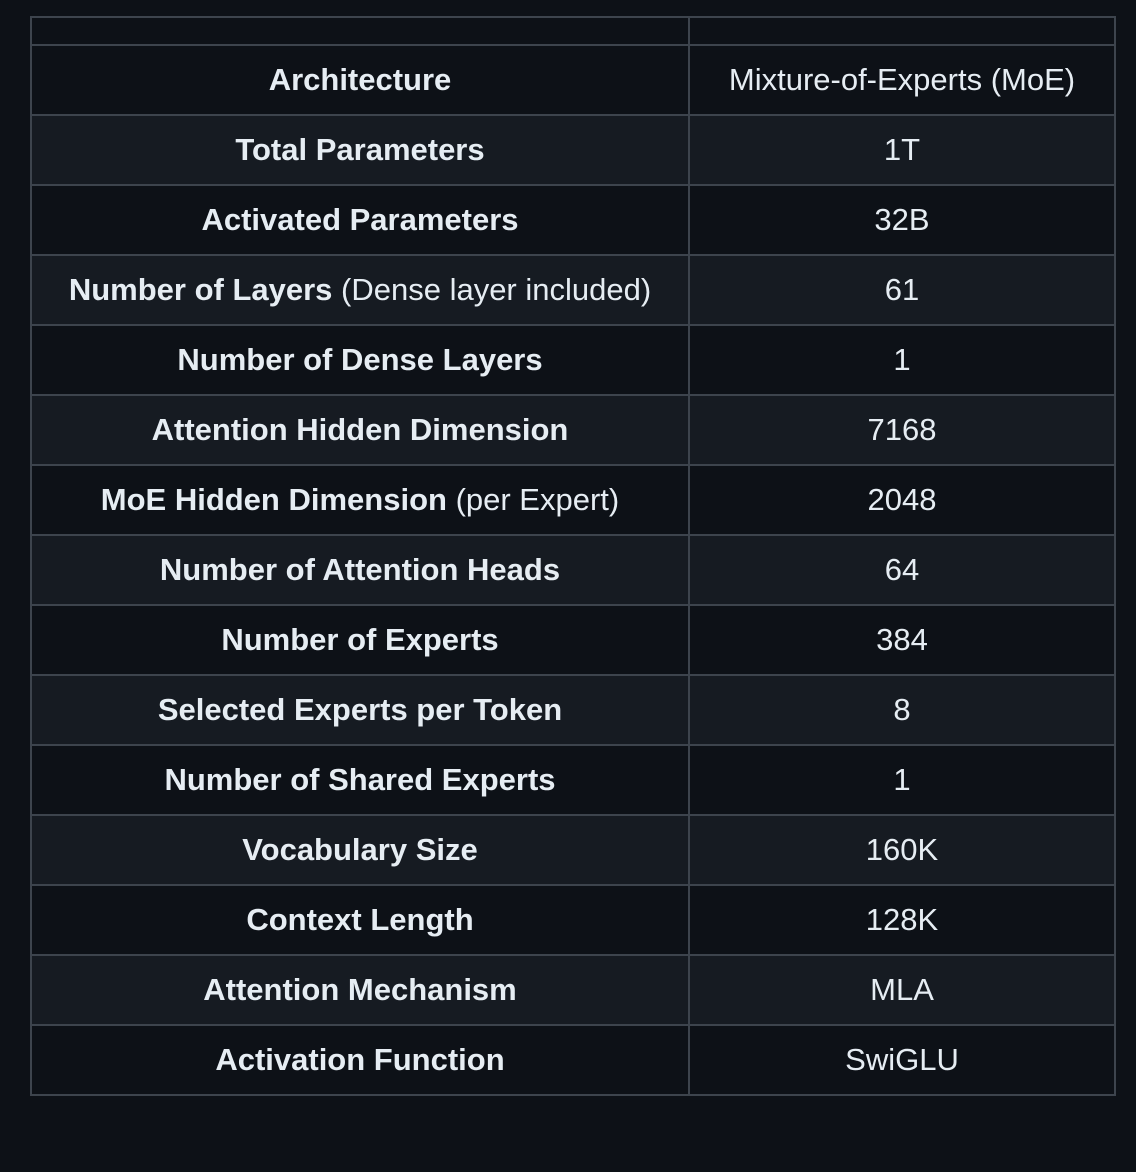  I want to click on spec-value-cell: 32B, so click(902, 220).